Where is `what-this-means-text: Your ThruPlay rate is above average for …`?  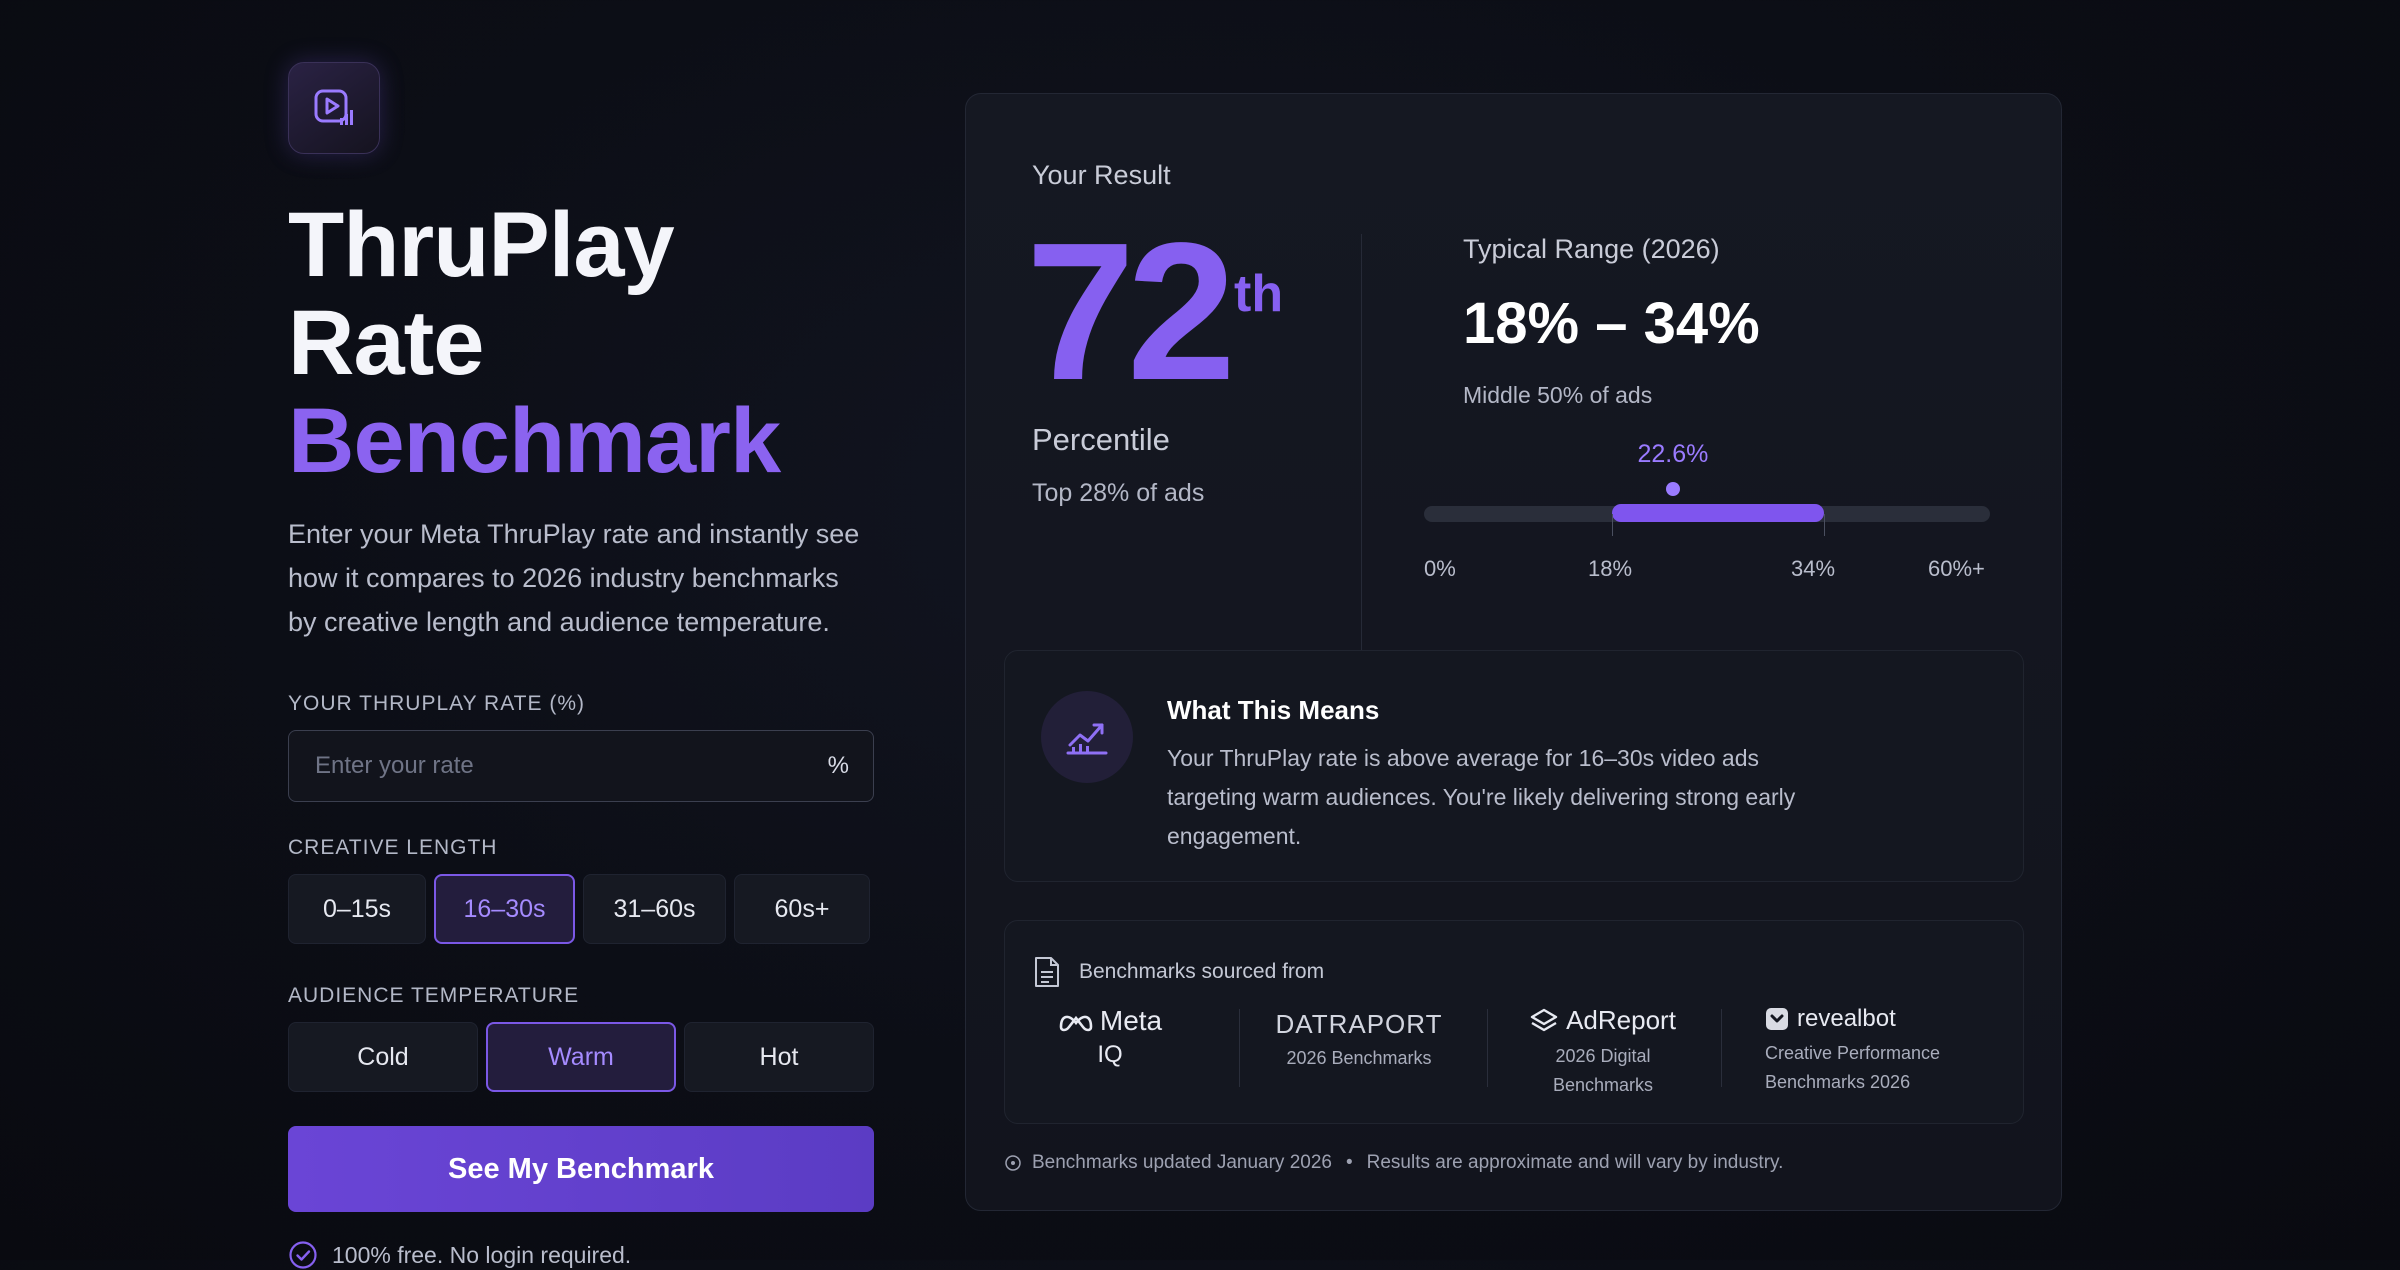
what-this-means-text: Your ThruPlay rate is above average for … is located at coordinates (1481, 797).